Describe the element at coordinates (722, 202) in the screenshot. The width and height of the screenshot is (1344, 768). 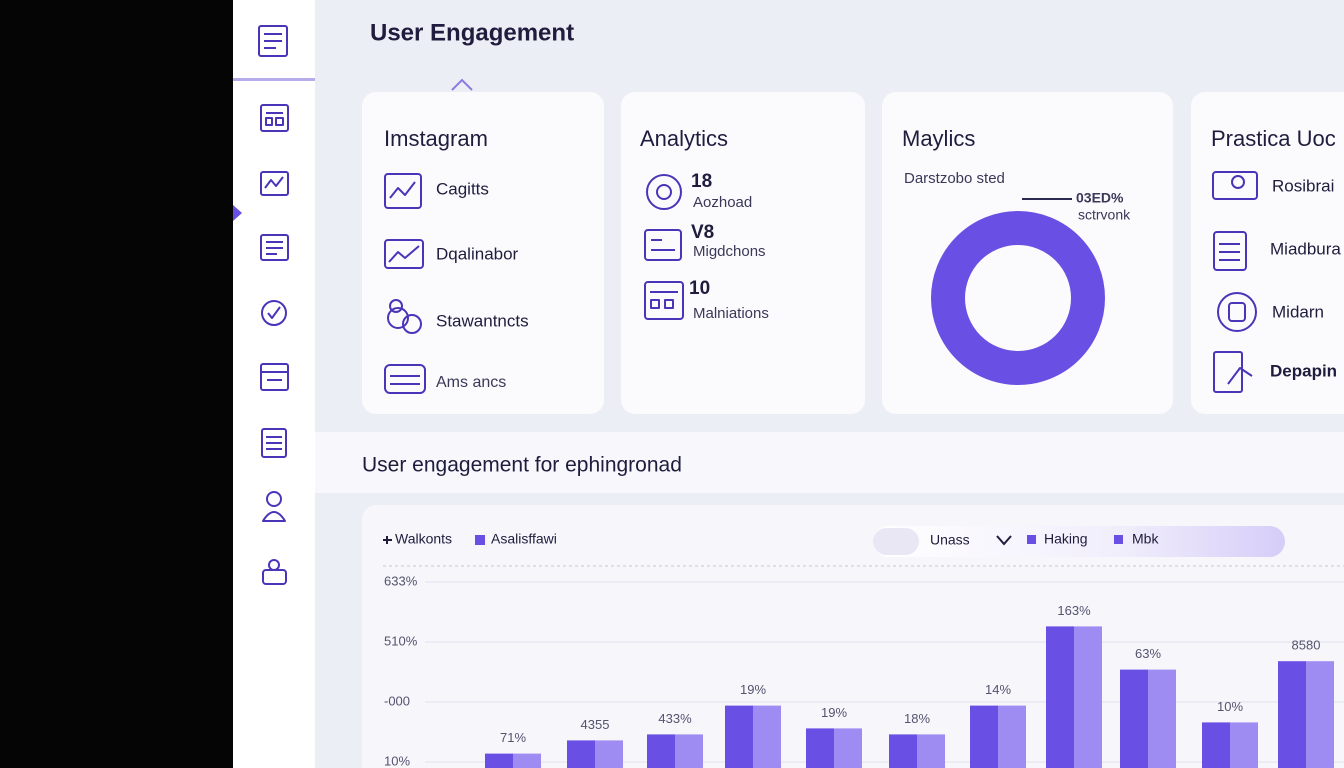
I see `stat-label: Aozhoad` at that location.